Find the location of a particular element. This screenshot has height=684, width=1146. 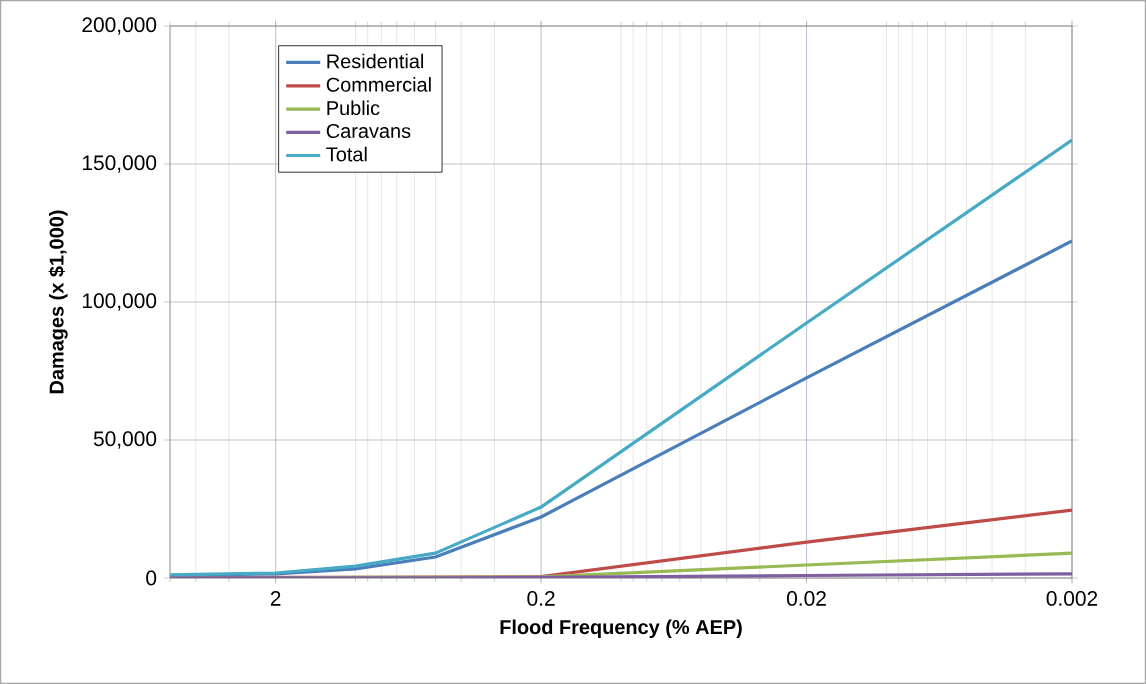

legend-label: Caravans is located at coordinates (368, 130).